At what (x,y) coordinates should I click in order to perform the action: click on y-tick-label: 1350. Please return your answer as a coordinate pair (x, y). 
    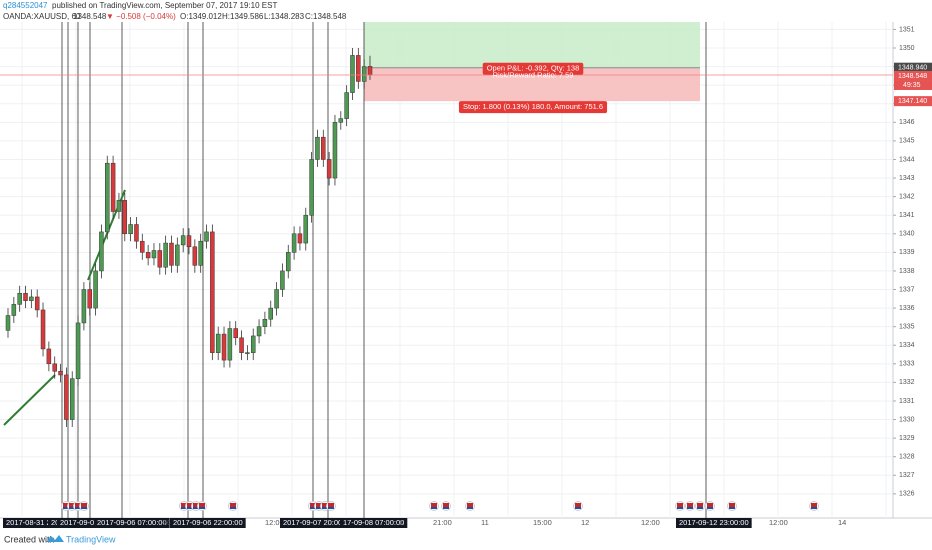
    Looking at the image, I should click on (907, 48).